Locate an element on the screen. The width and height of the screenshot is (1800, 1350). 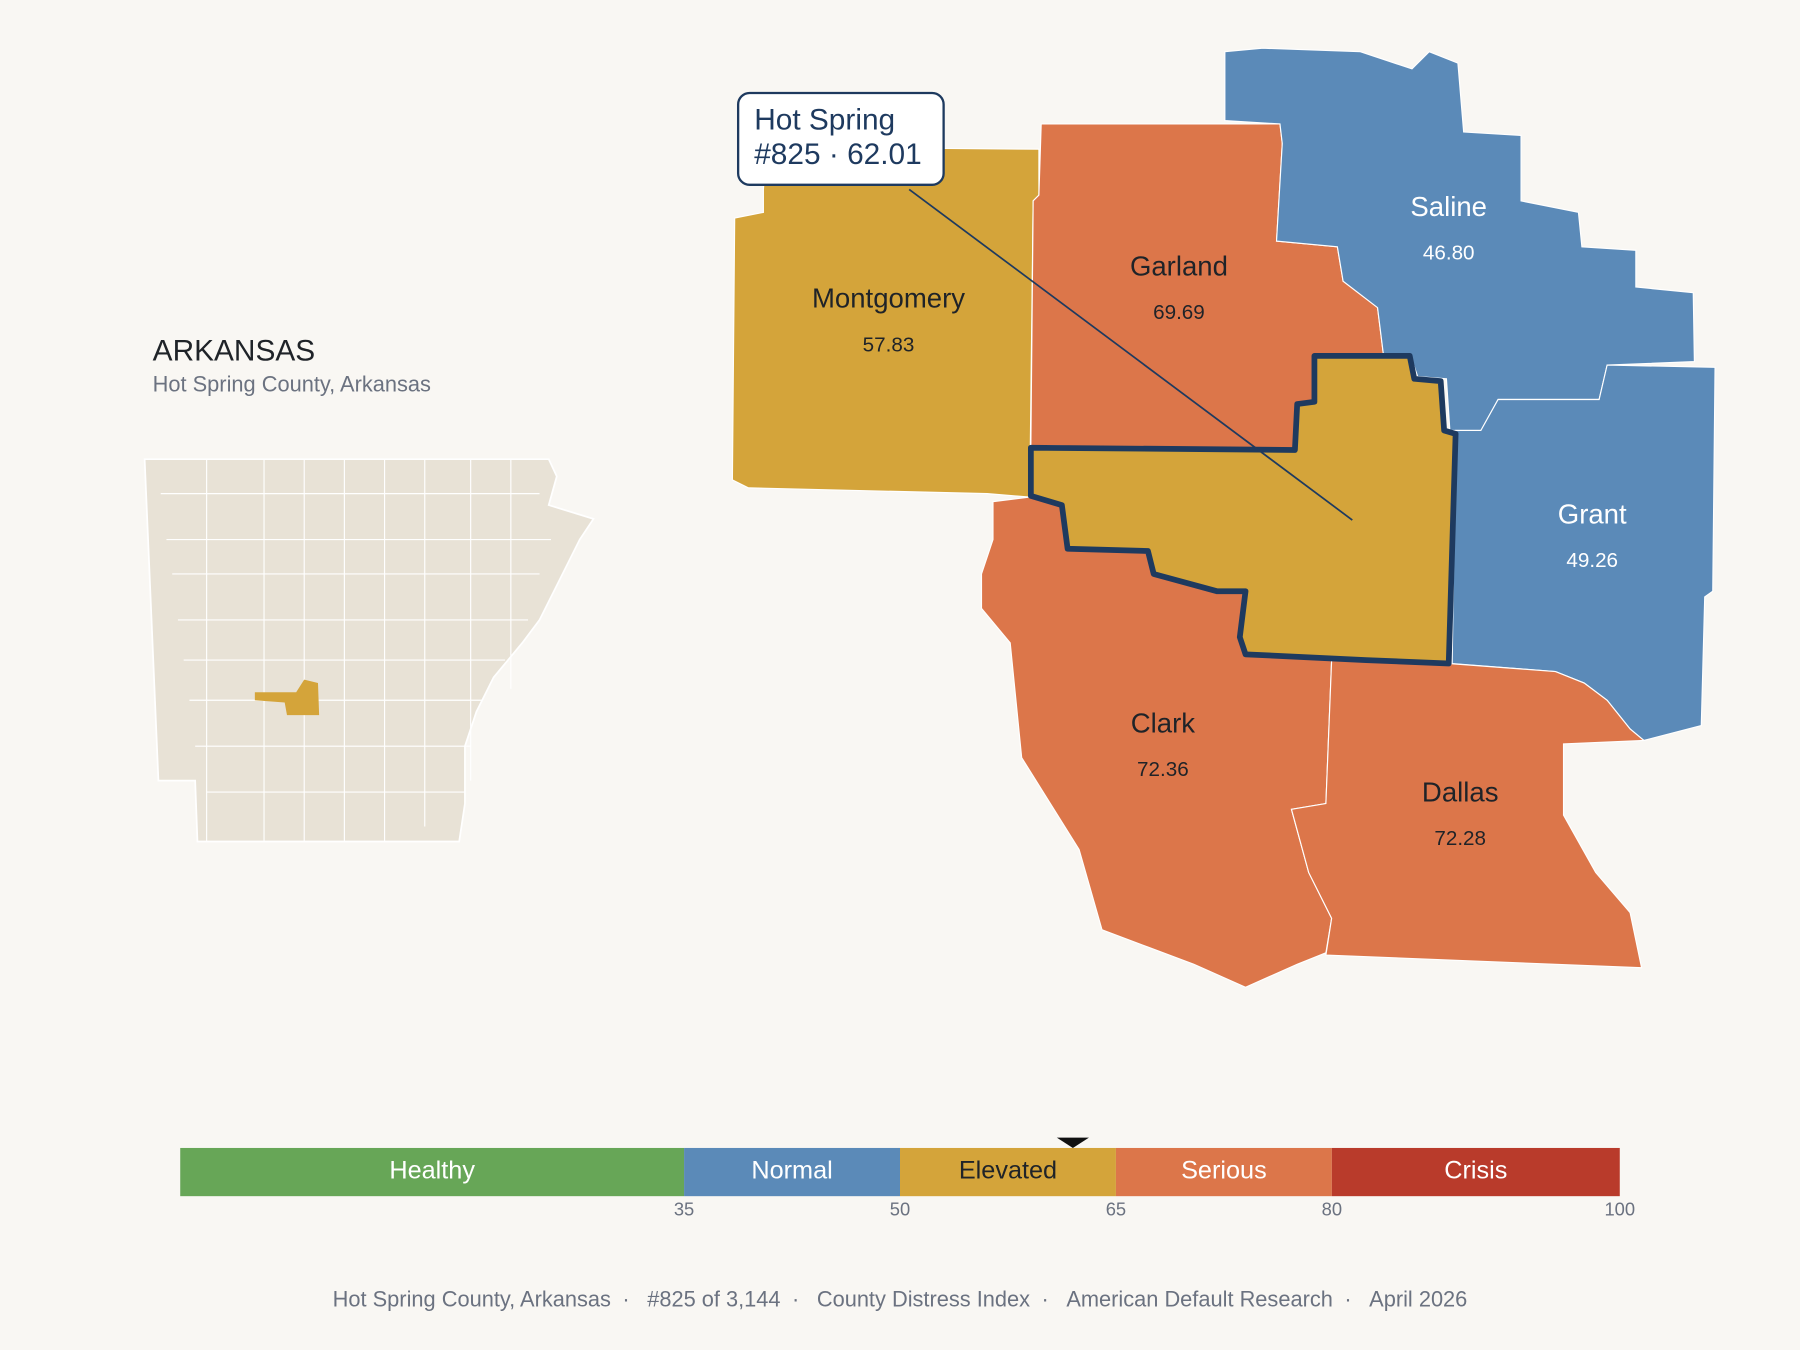
callout-detail: #825 · 62.01 is located at coordinates (838, 154).